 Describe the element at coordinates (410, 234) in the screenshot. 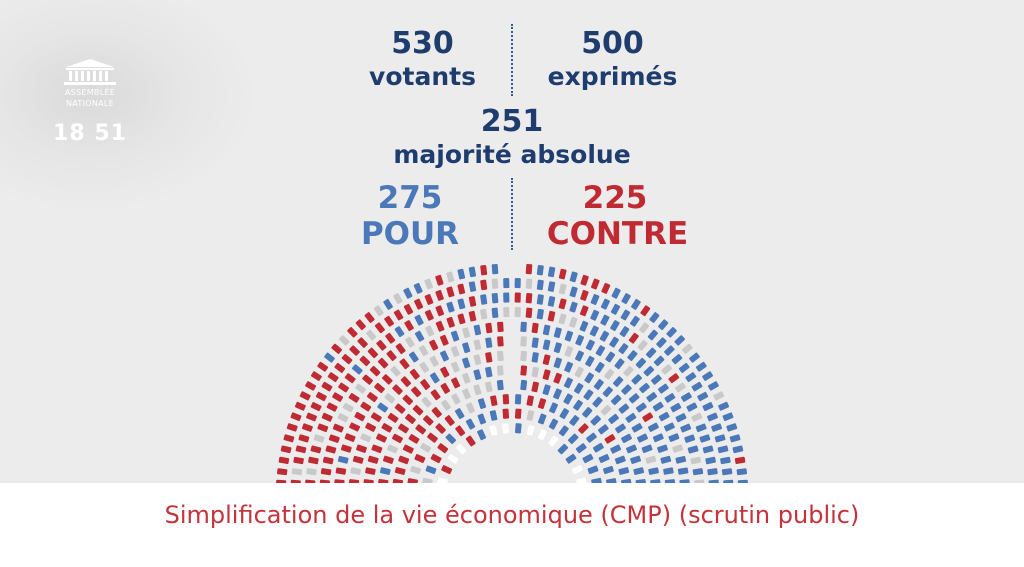

I see `pour-label: POUR` at that location.